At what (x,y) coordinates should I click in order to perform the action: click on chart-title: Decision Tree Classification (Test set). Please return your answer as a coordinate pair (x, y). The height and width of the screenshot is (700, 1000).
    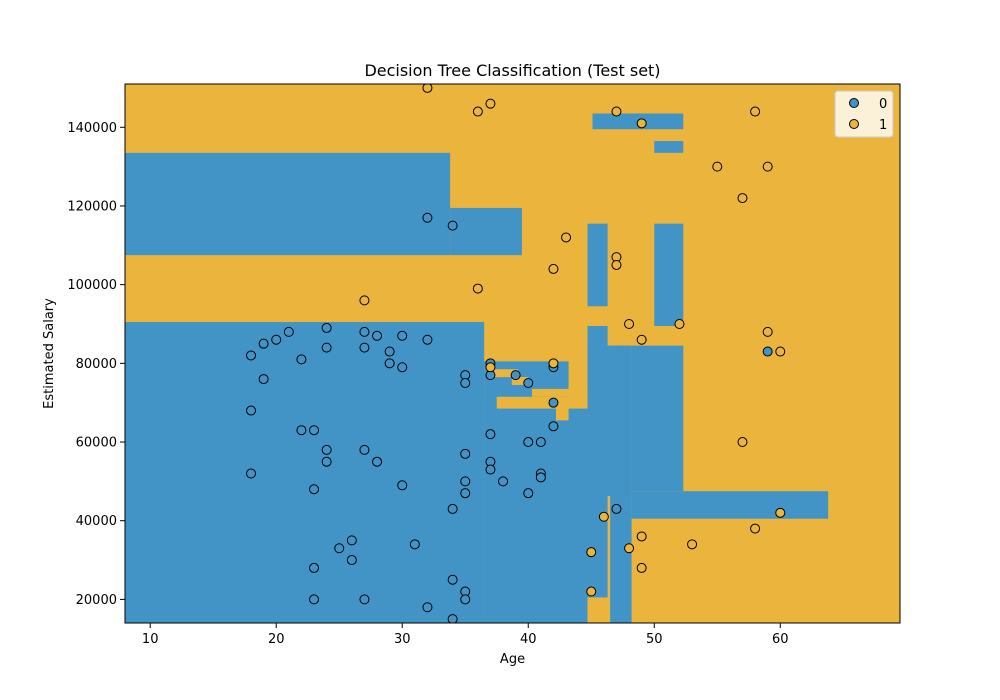
    Looking at the image, I should click on (512, 70).